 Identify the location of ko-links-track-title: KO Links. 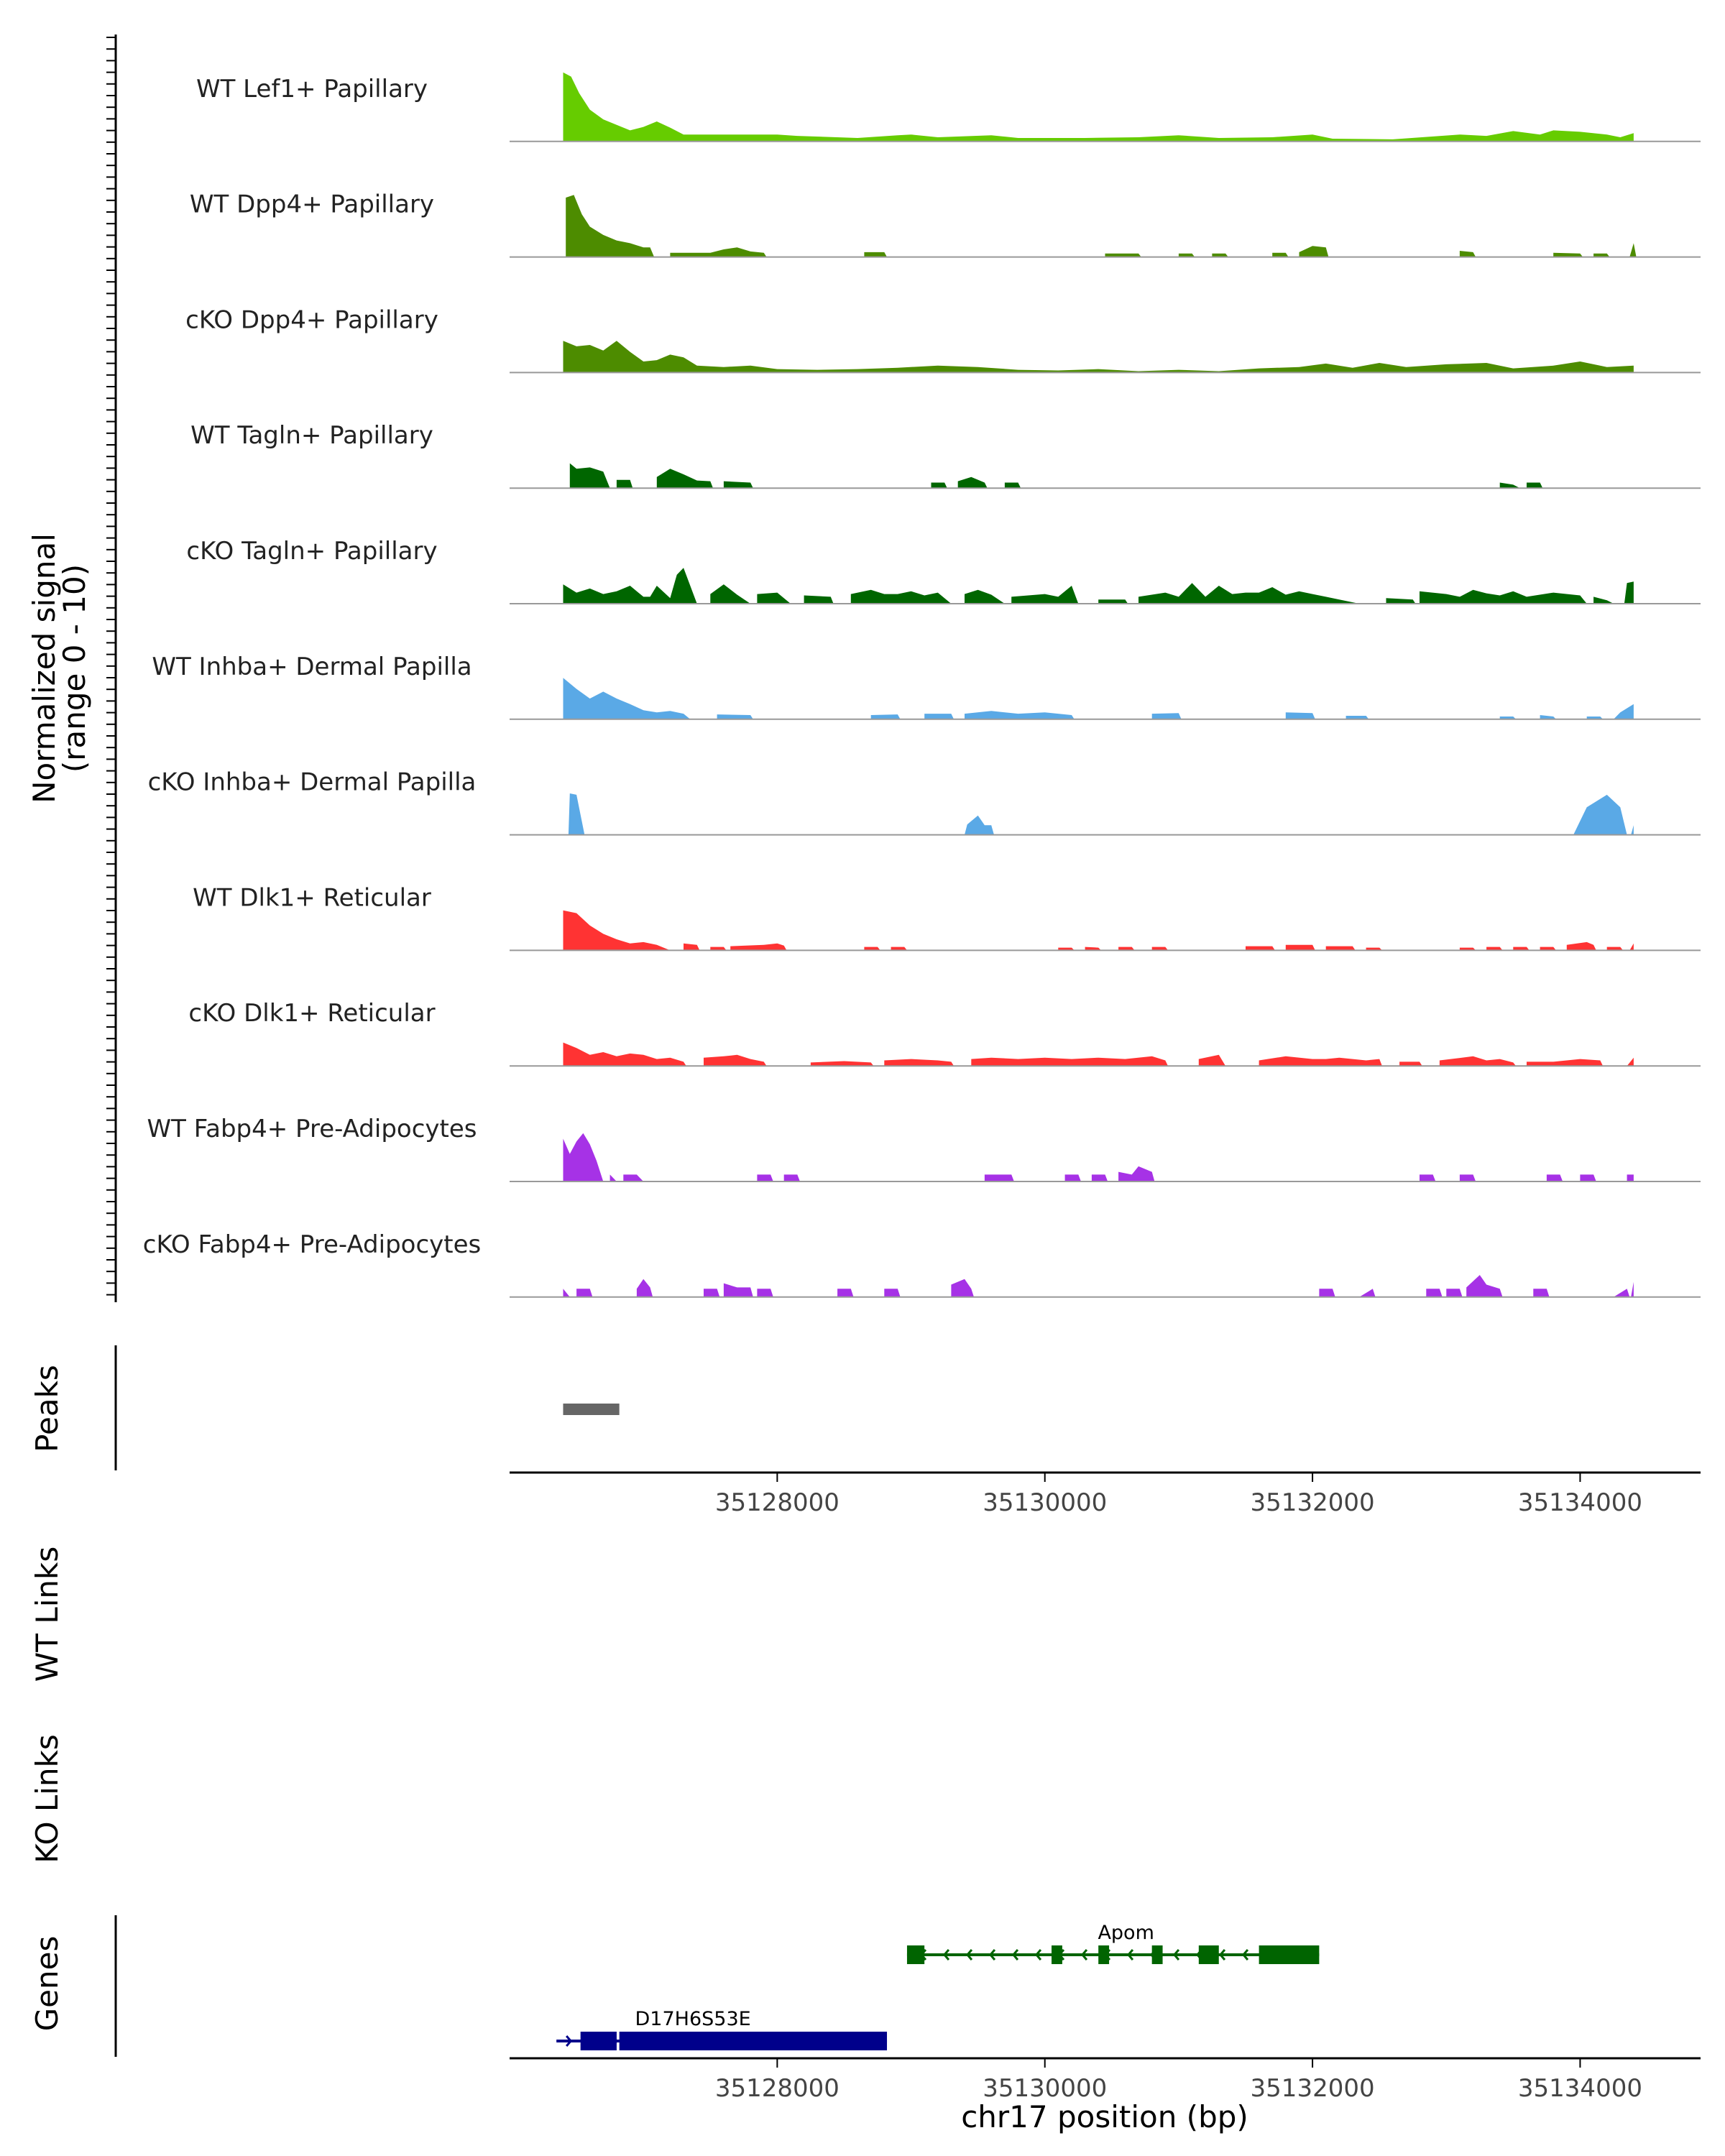
(47, 1799).